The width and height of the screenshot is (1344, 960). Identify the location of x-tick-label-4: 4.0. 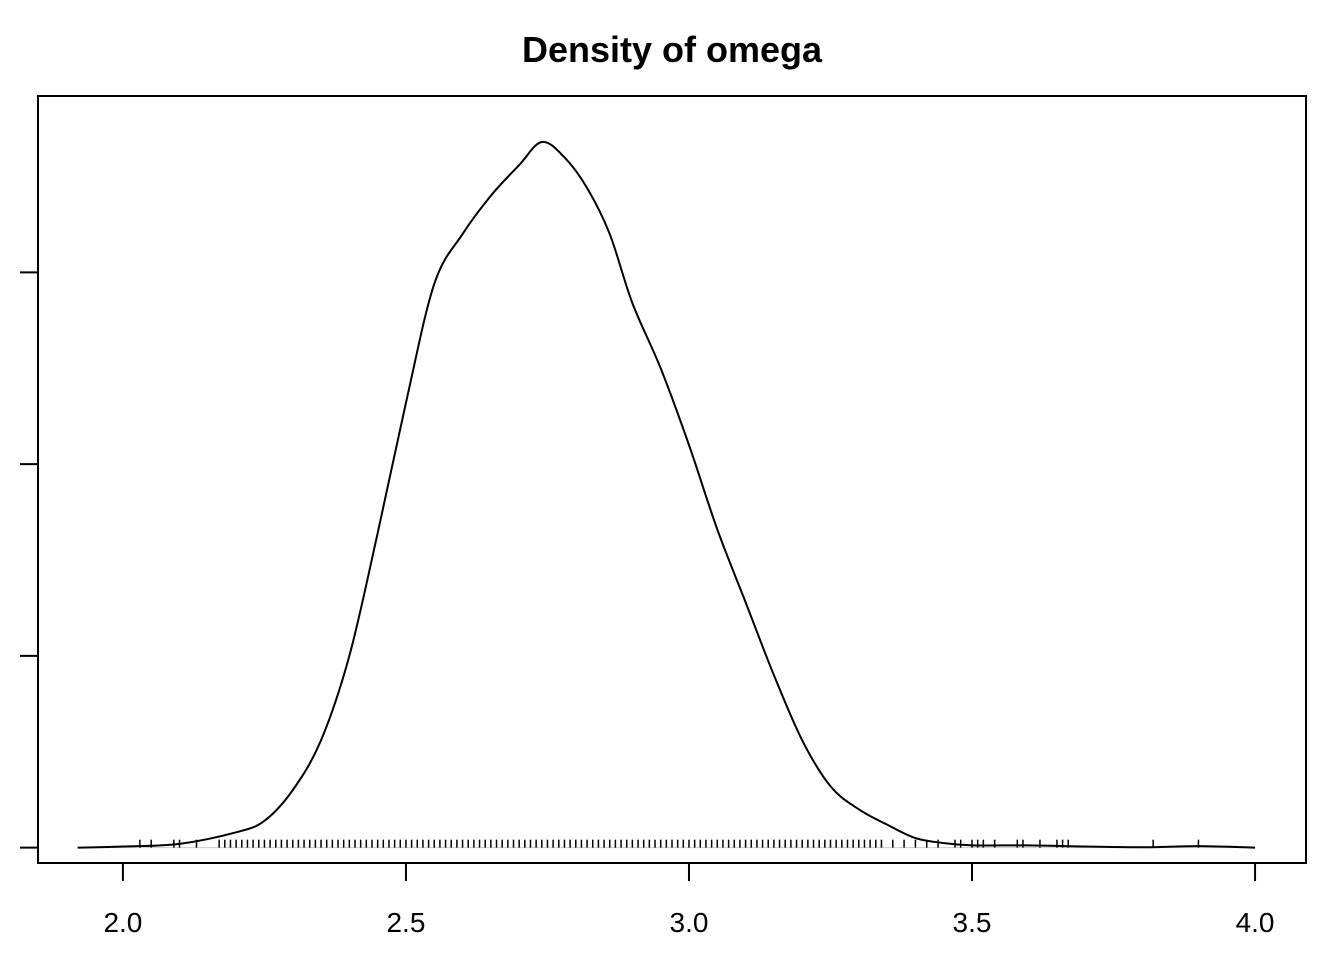
(1255, 922).